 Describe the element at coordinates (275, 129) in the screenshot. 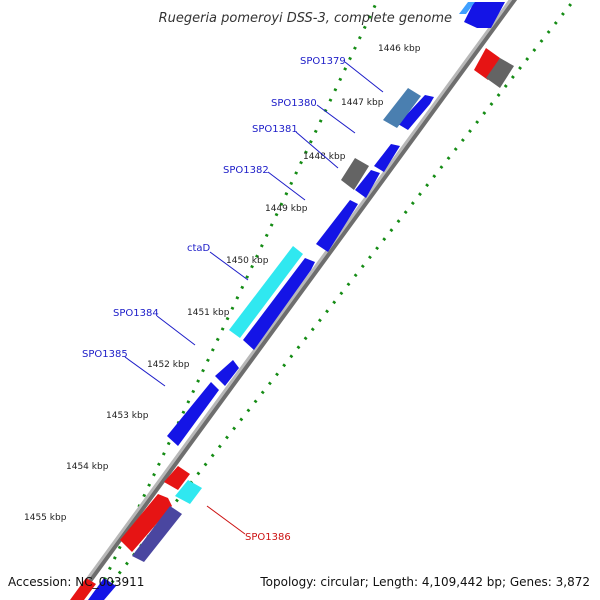

I see `gene-label: SPO1381` at that location.